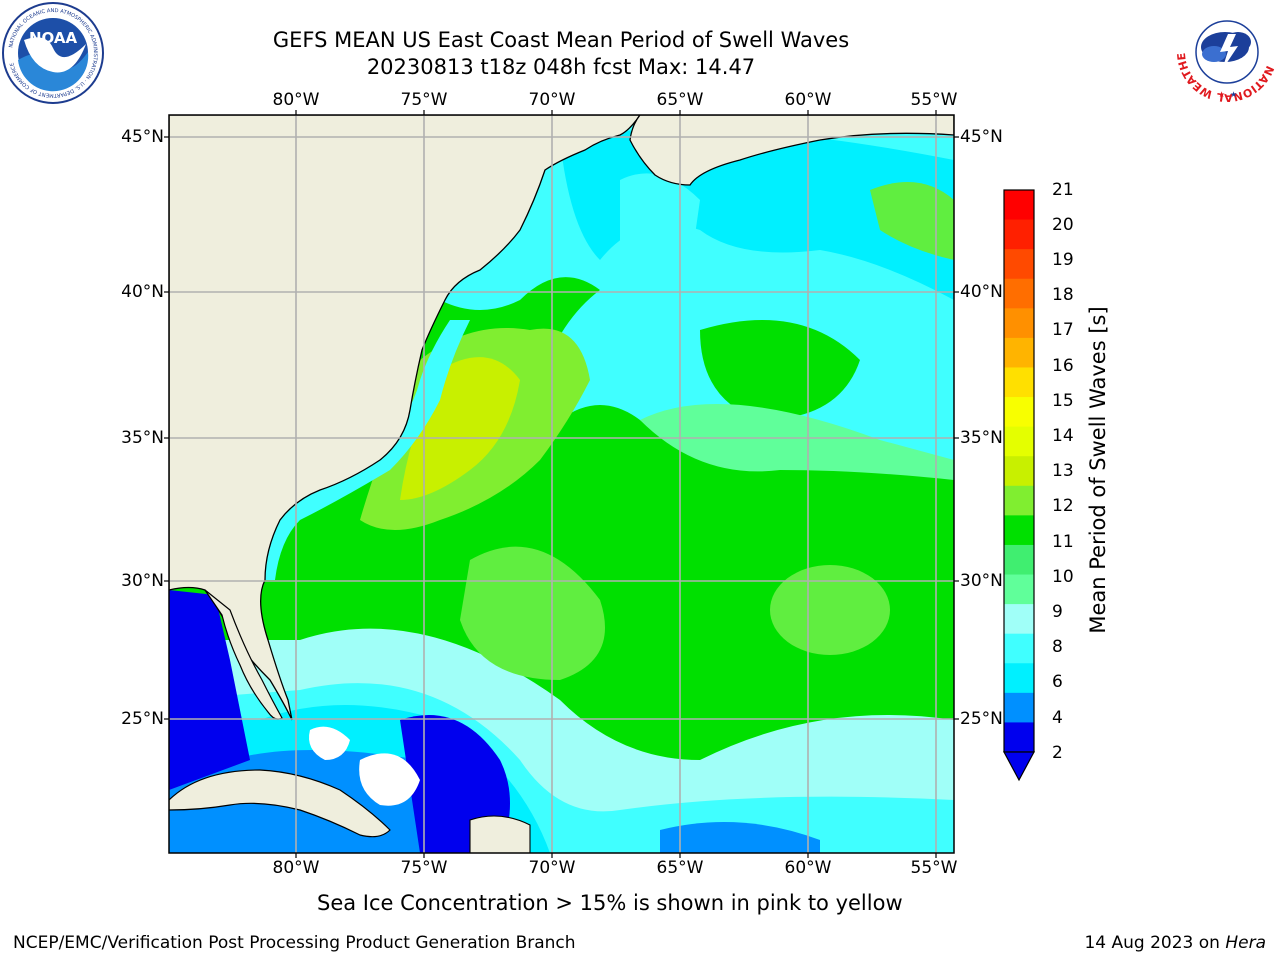 Image resolution: width=1280 pixels, height=960 pixels. Describe the element at coordinates (561, 67) in the screenshot. I see `map-subtitle: 20230813 t18z 048h fcst Max: 14.47` at that location.